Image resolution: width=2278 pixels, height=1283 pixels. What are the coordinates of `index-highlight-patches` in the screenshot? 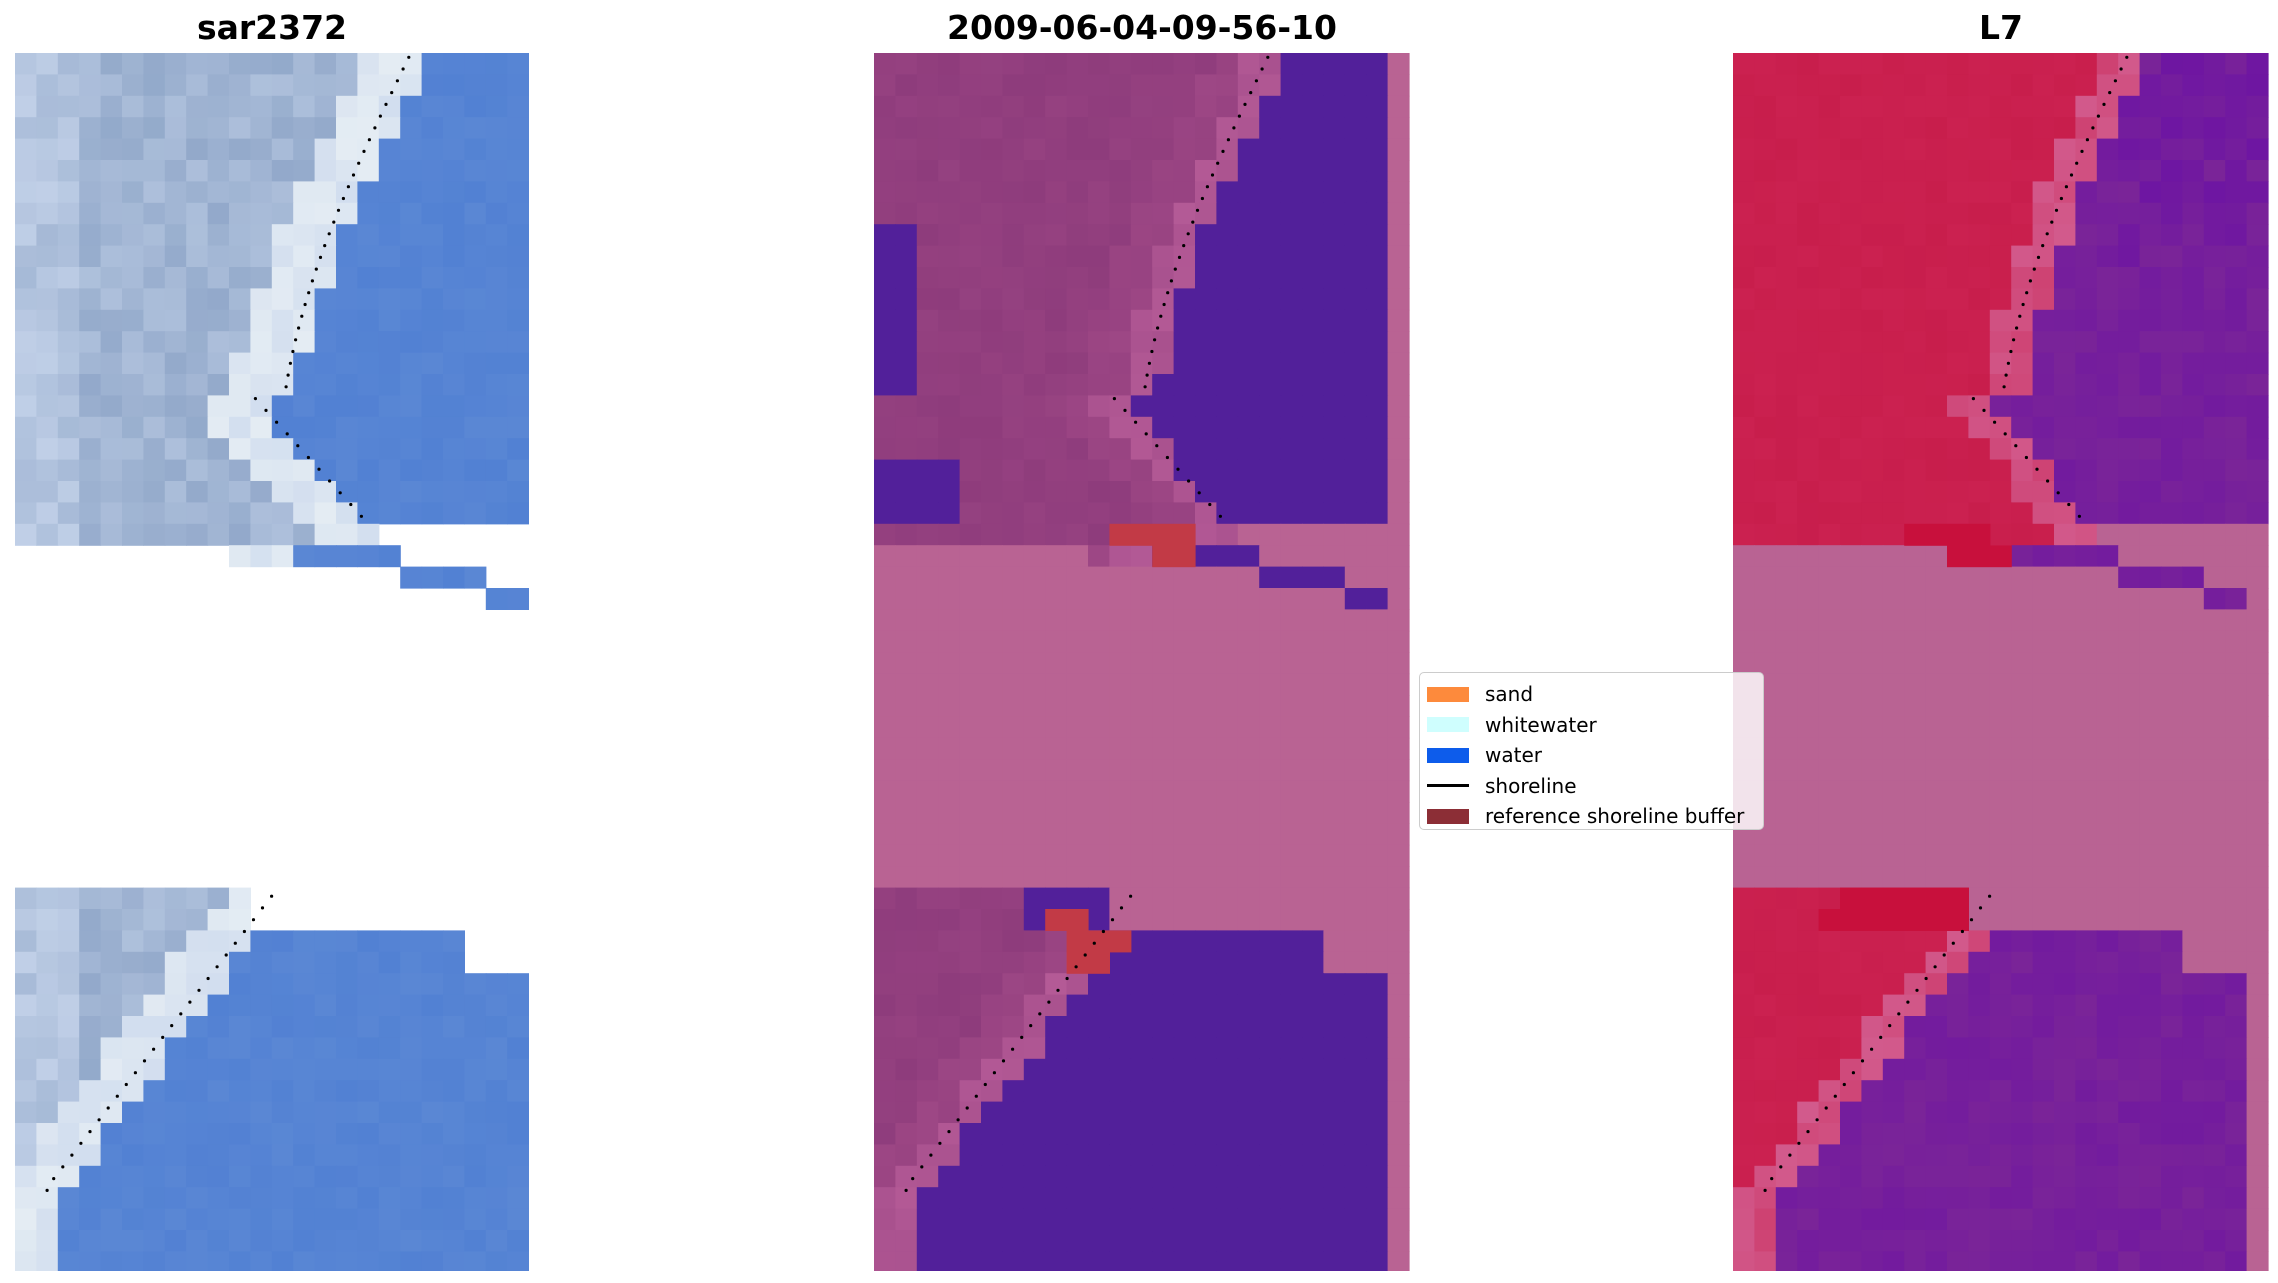 It's located at (1915, 727).